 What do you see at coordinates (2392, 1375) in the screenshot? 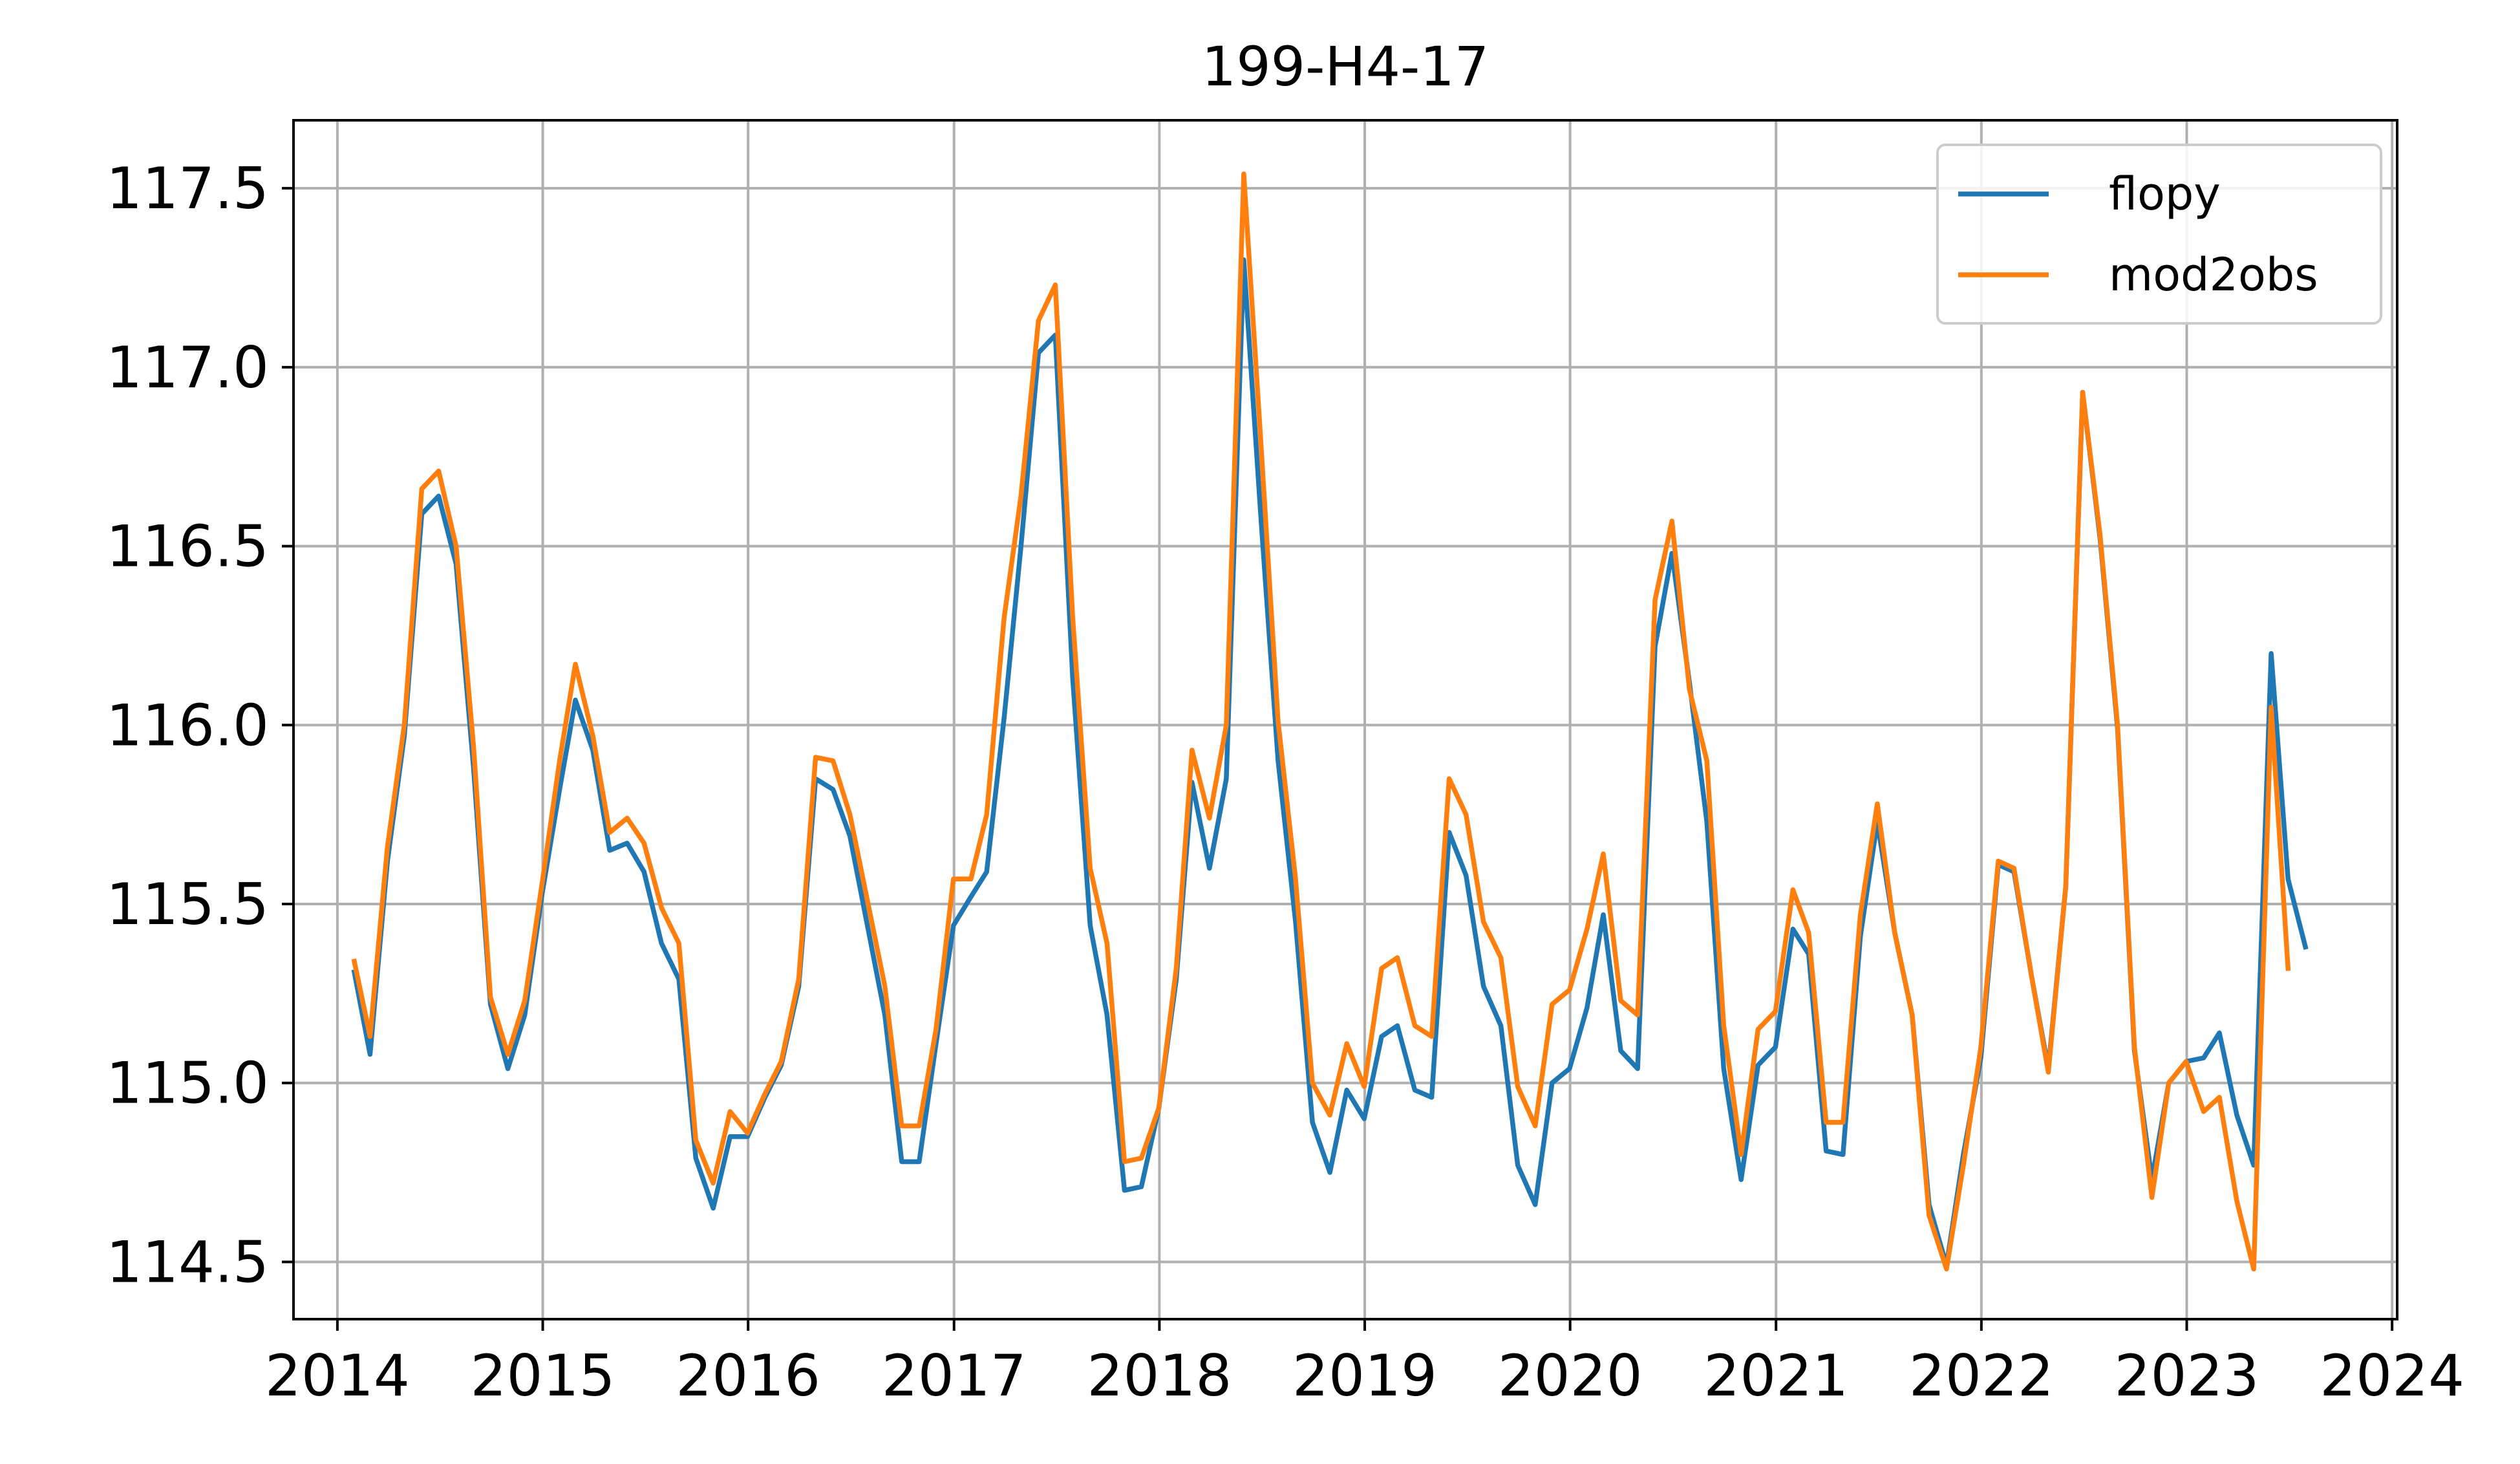
I see `x-tick-label: 2024` at bounding box center [2392, 1375].